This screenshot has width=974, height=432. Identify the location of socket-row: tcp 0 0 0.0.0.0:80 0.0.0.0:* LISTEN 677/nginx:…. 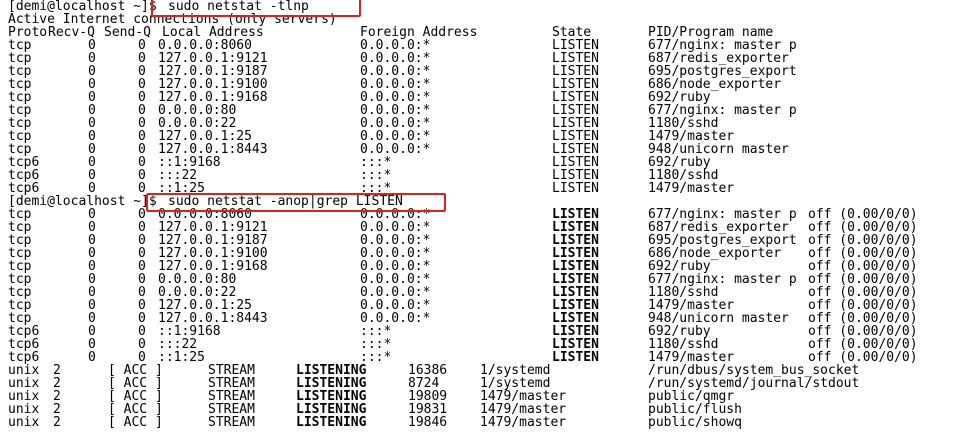
(491, 279).